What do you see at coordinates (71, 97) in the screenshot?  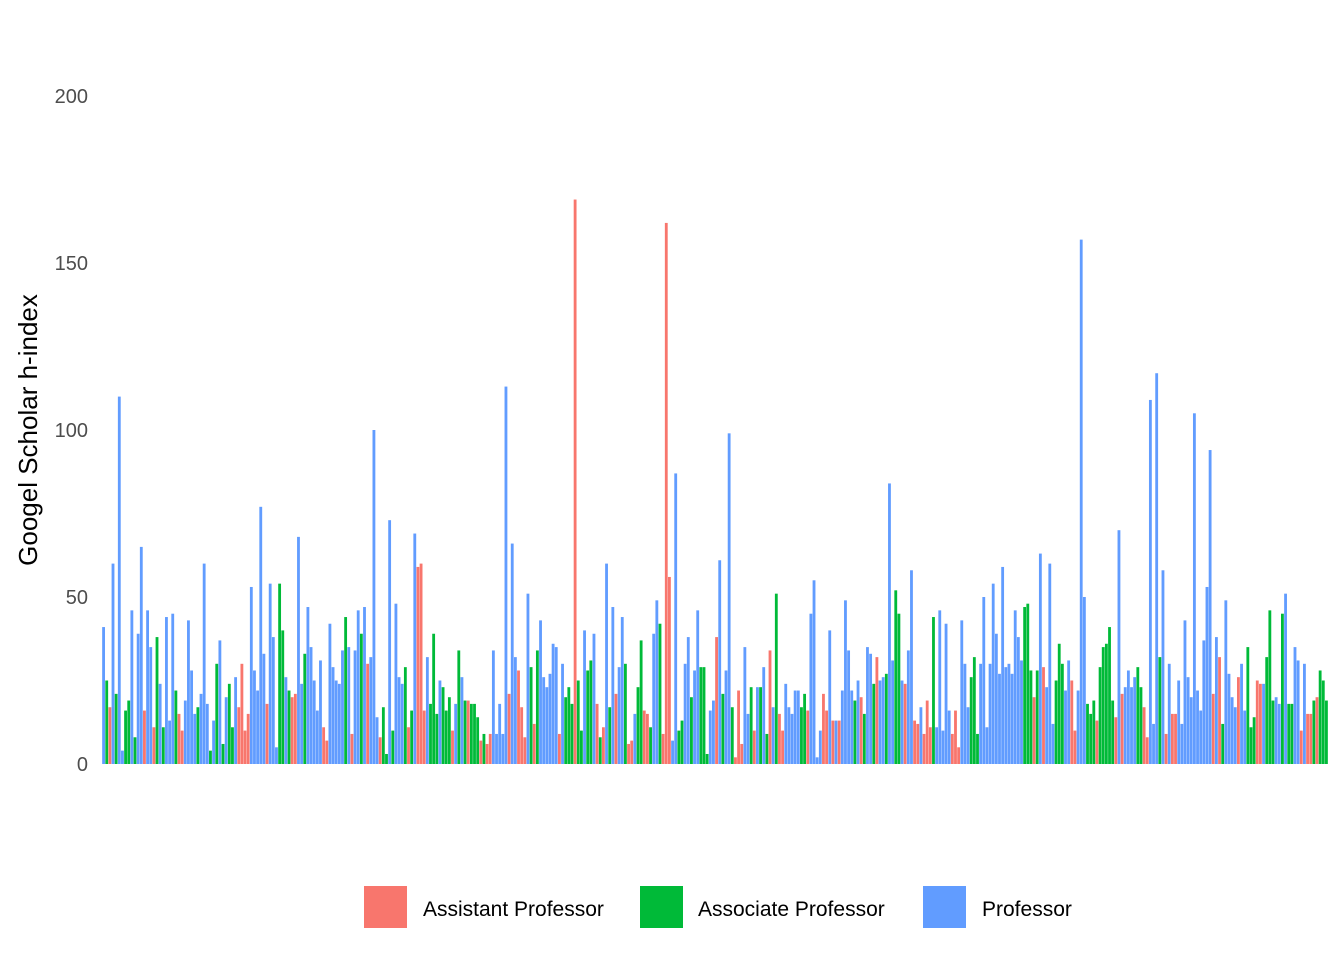 I see `y-tick-label: 200` at bounding box center [71, 97].